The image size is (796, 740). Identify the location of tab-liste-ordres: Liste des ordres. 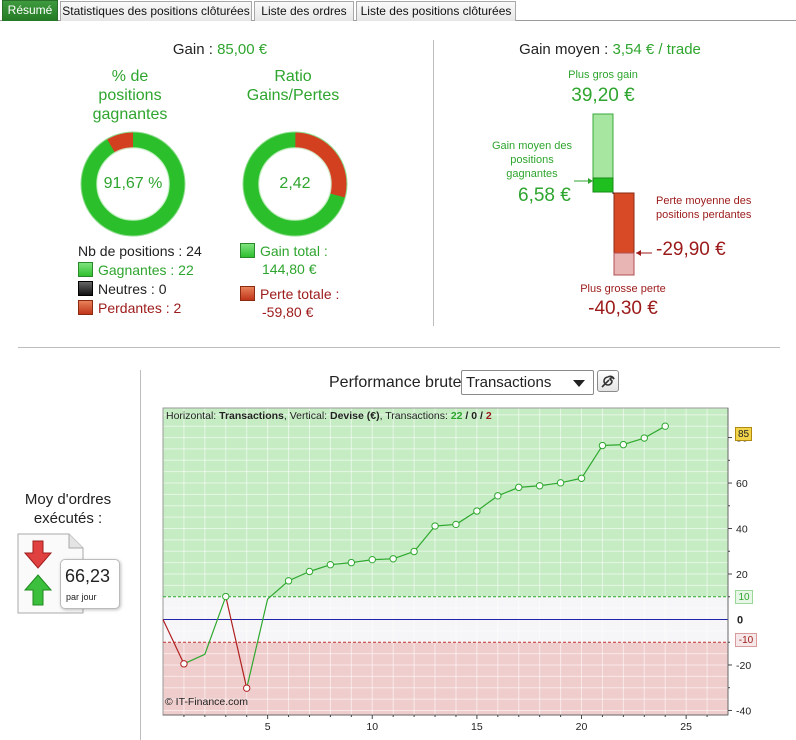
(304, 11).